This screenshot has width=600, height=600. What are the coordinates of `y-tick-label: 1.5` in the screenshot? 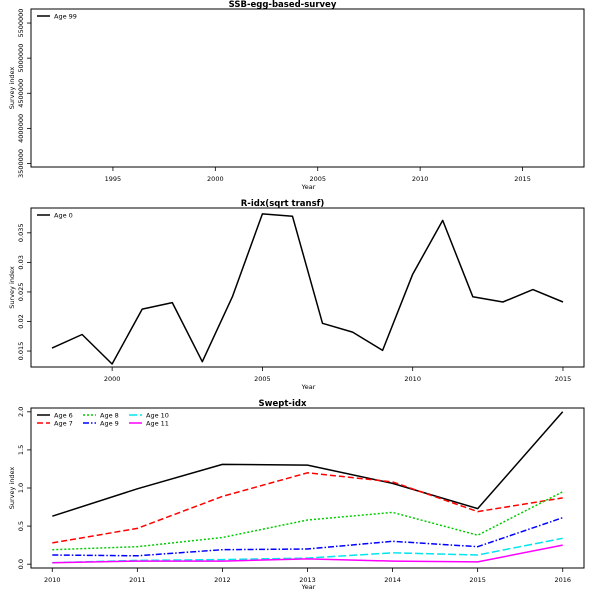 It's located at (21, 450).